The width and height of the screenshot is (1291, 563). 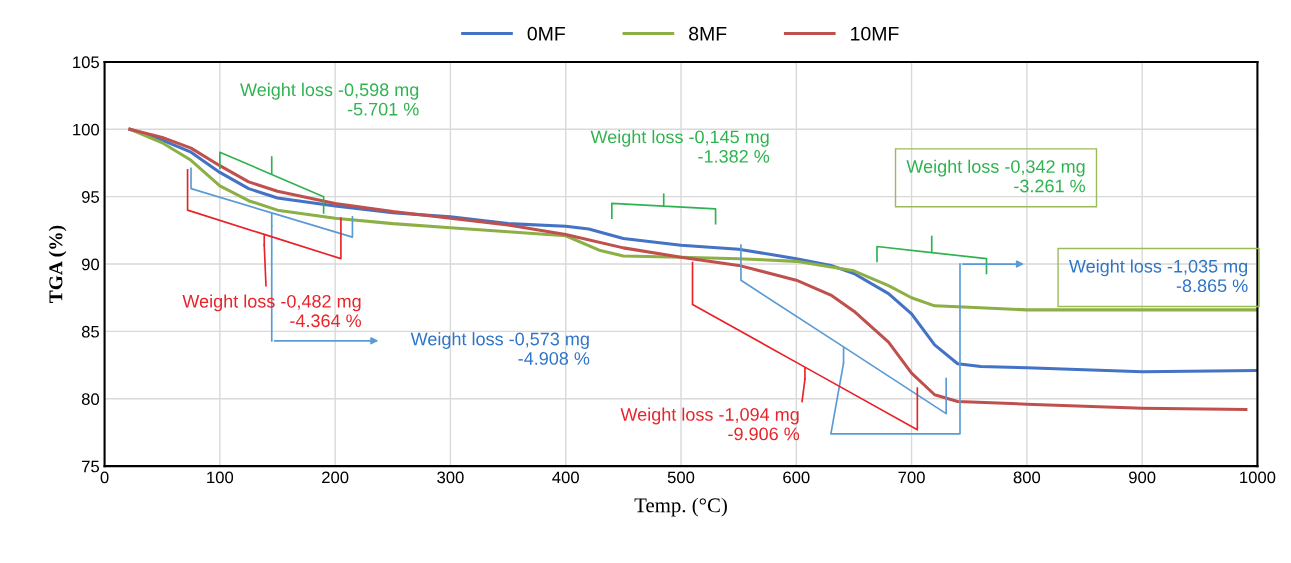 What do you see at coordinates (680, 146) in the screenshot?
I see `annotation: Weight loss -0,145 mg -1.382 %` at bounding box center [680, 146].